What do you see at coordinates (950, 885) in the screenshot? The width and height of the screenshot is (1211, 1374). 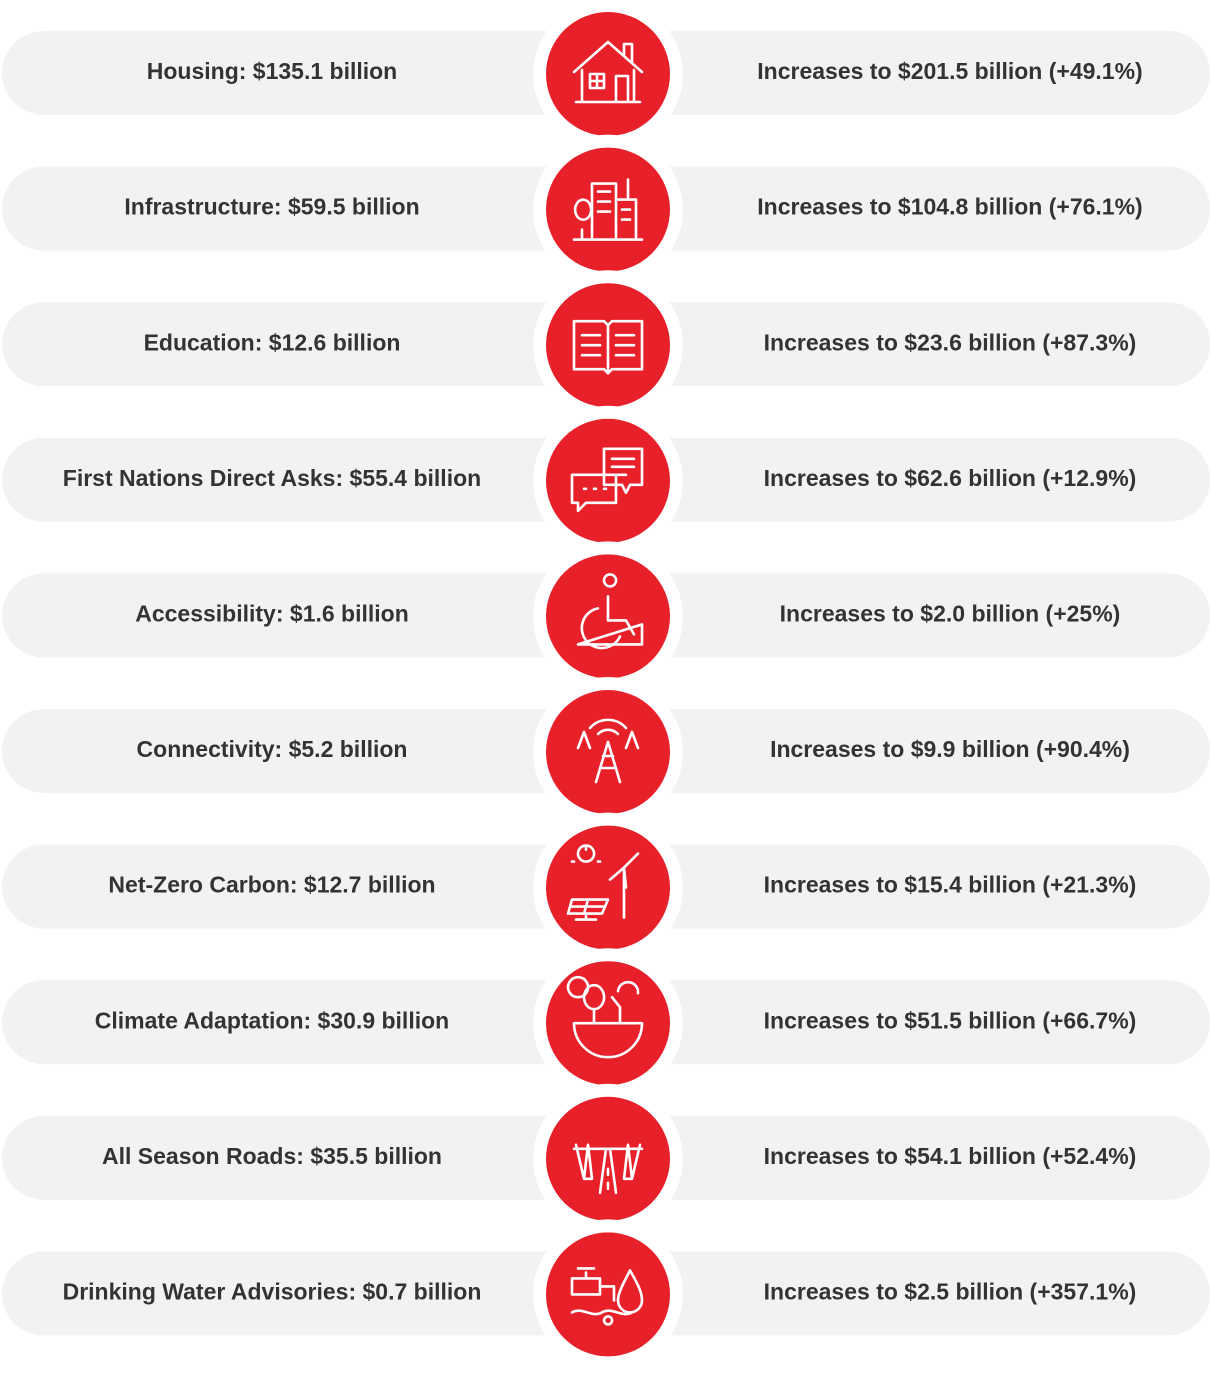 I see `right-label: Increases to $15.4 billion (+21.3%)` at bounding box center [950, 885].